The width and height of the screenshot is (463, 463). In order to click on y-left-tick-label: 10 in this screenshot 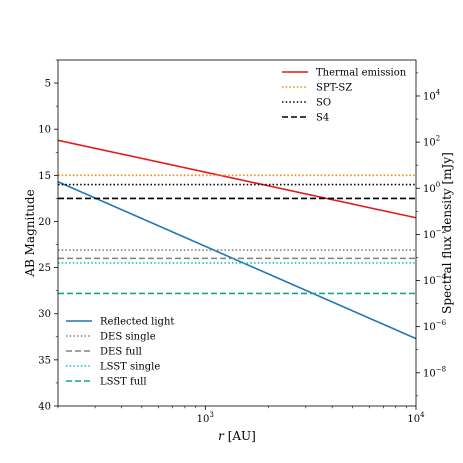, I will do `click(44, 130)`.